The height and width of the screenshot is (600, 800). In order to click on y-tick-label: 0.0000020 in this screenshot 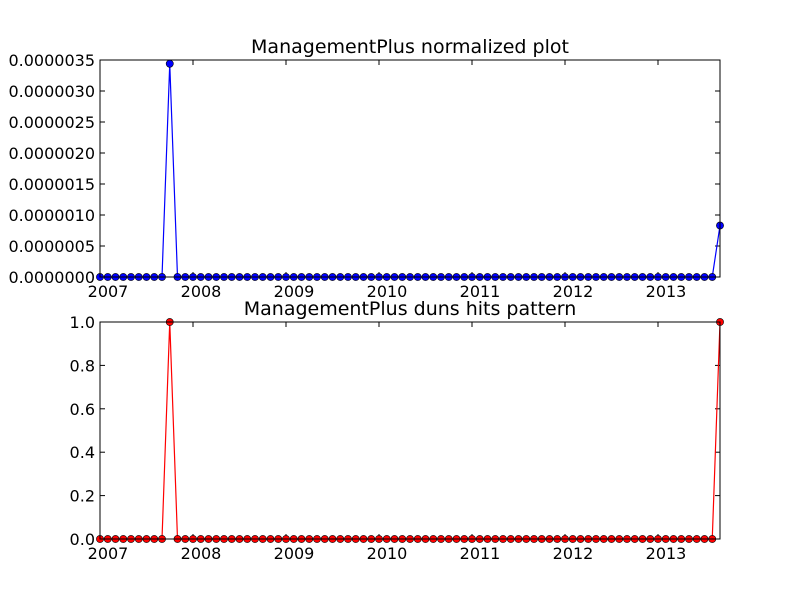, I will do `click(51, 153)`.